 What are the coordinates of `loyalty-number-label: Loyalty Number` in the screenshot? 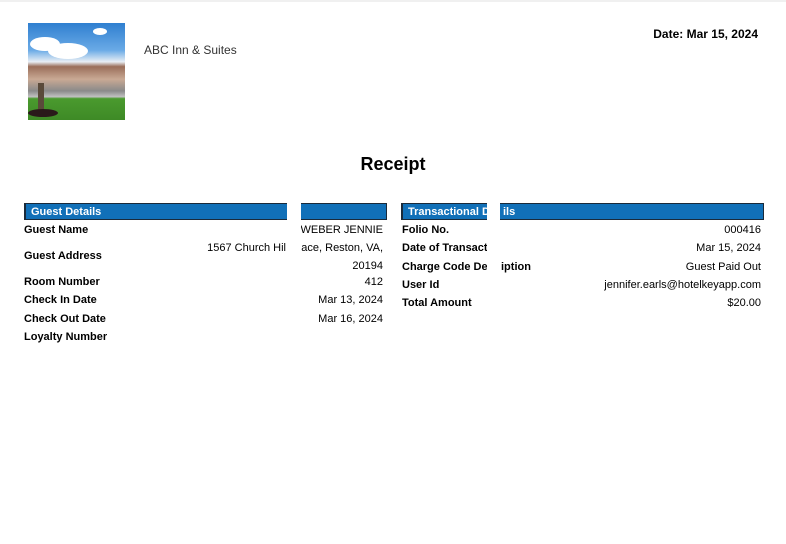 It's located at (66, 337).